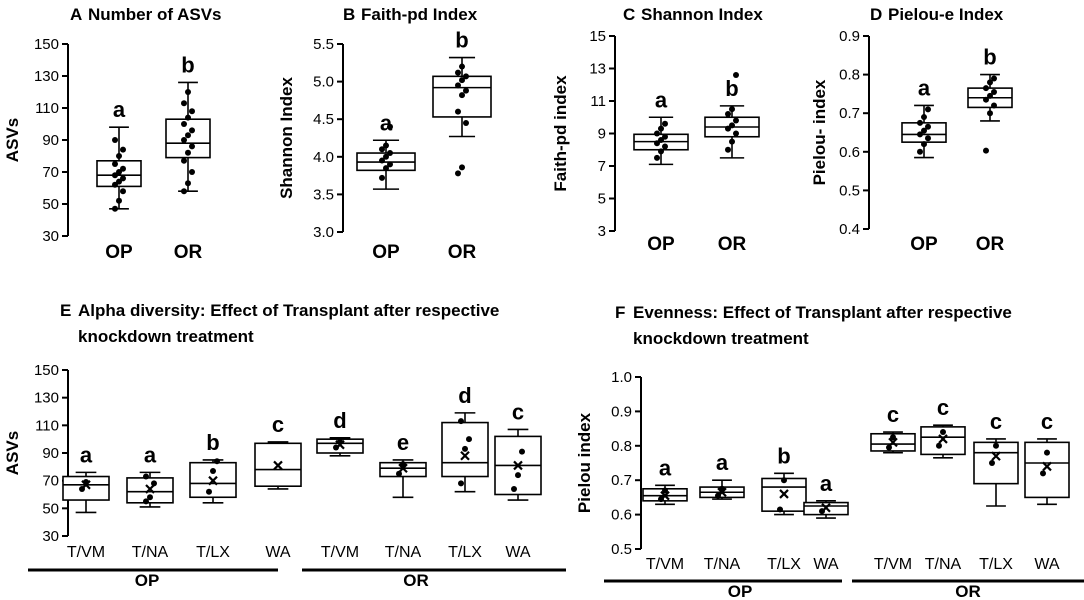  Describe the element at coordinates (86, 488) in the screenshot. I see `pe-box-rect` at that location.